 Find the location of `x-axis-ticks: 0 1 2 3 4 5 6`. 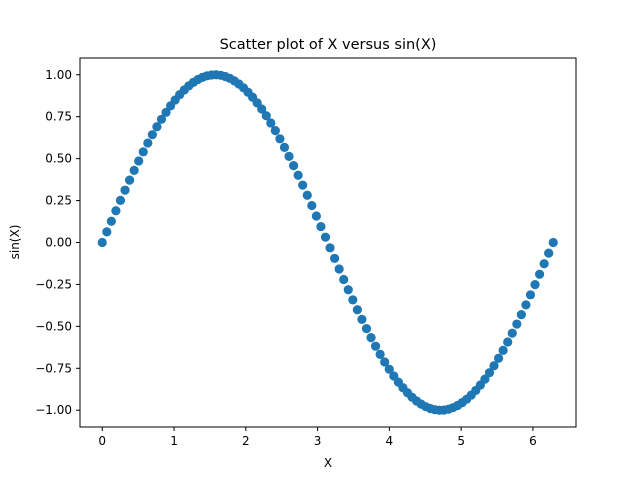

x-axis-ticks: 0 1 2 3 4 5 6 is located at coordinates (317, 437).